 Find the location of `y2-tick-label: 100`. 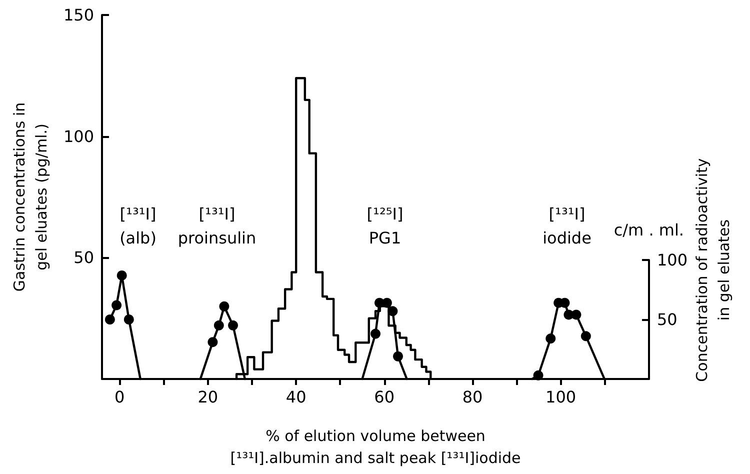

y2-tick-label: 100 is located at coordinates (672, 260).